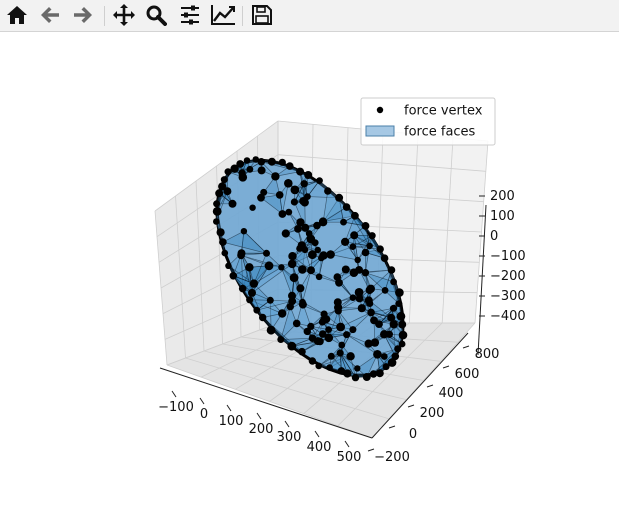 This screenshot has height=512, width=619. I want to click on z-tick-label: −400, so click(508, 316).